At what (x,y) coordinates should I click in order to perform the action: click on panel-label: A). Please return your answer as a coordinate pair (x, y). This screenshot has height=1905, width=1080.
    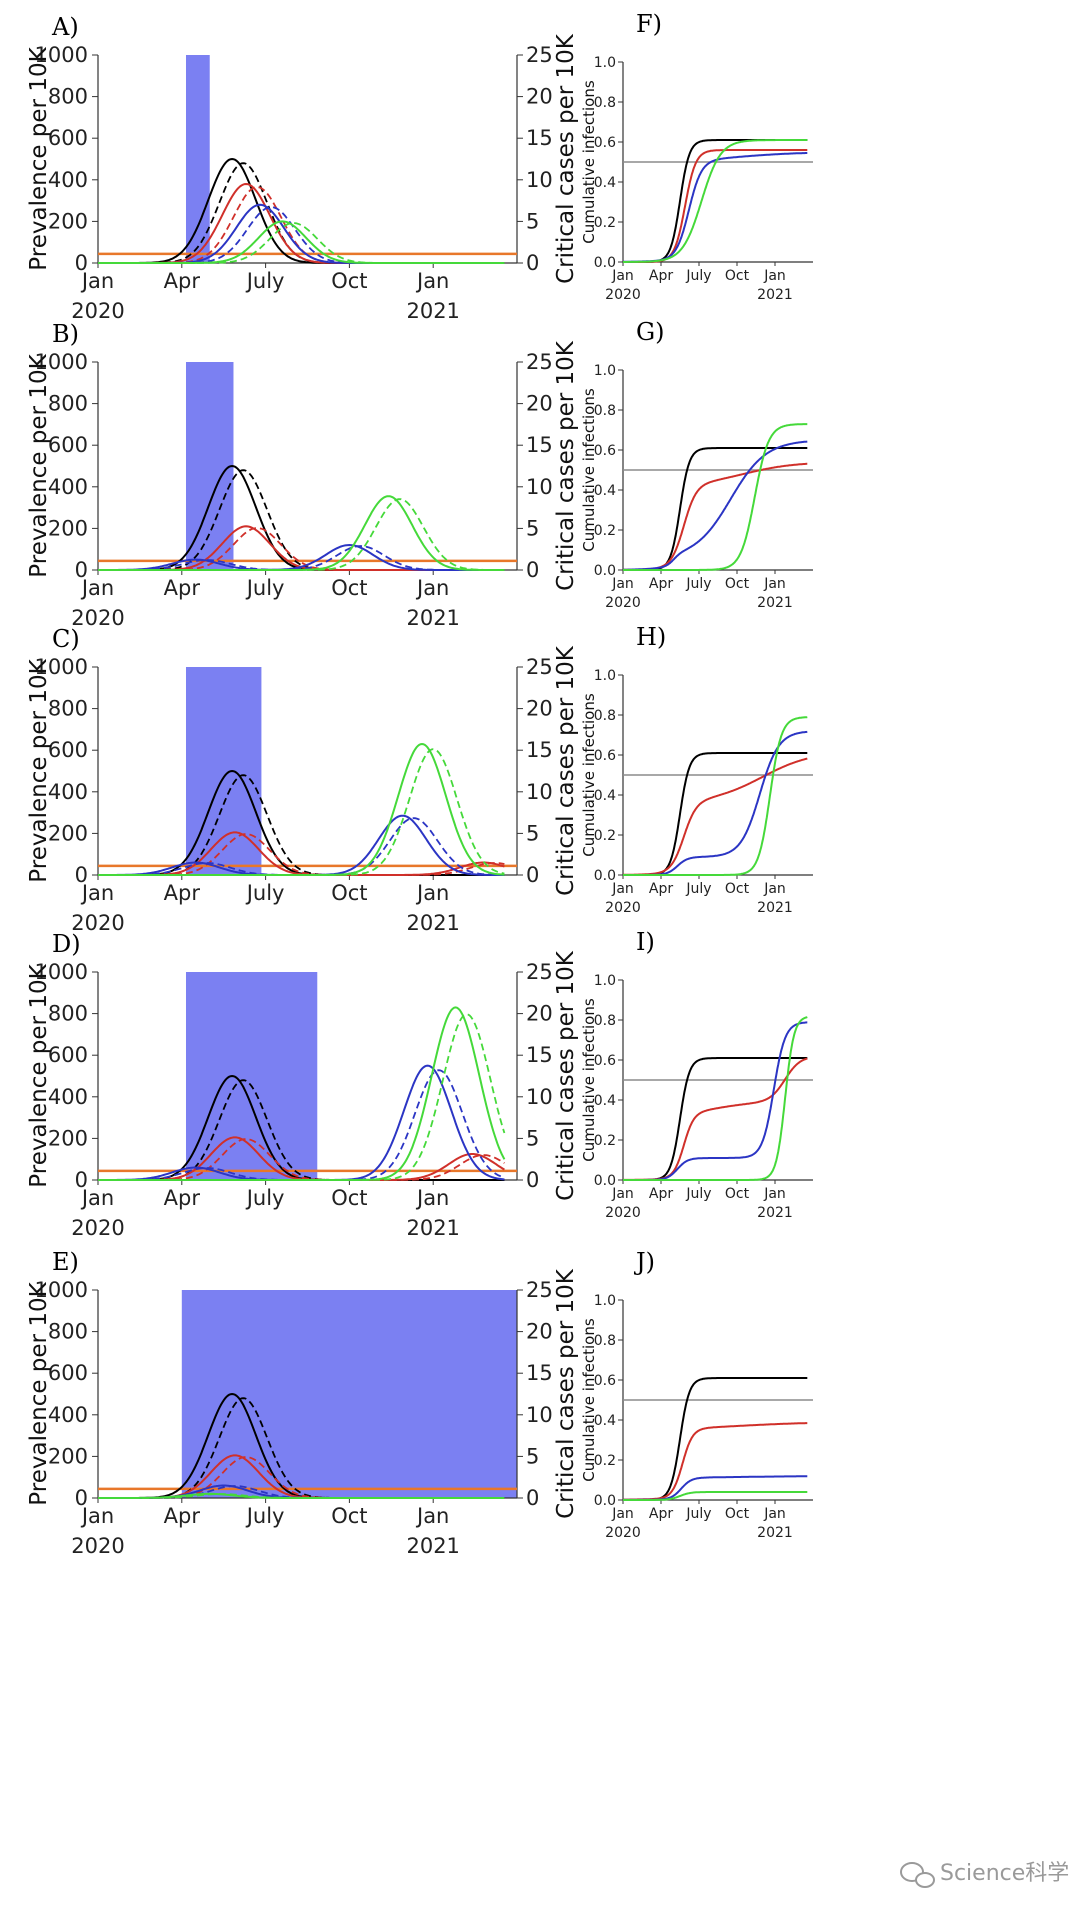
    Looking at the image, I should click on (65, 27).